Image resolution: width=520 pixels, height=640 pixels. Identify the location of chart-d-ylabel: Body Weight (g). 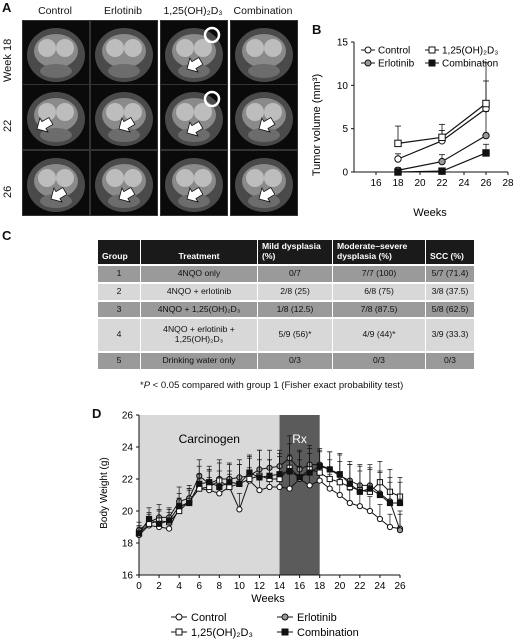
(104, 493).